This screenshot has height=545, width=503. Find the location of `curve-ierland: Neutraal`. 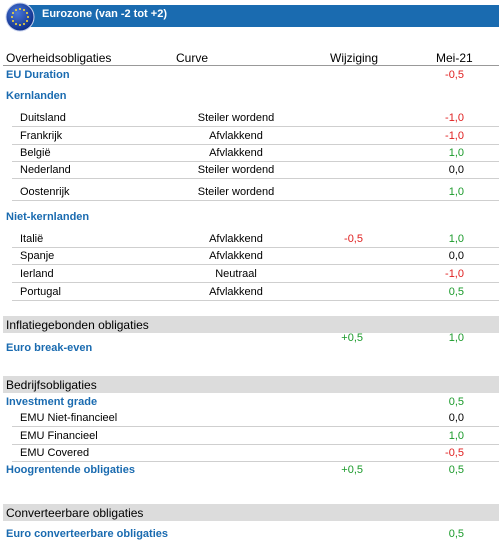

curve-ierland: Neutraal is located at coordinates (236, 274).